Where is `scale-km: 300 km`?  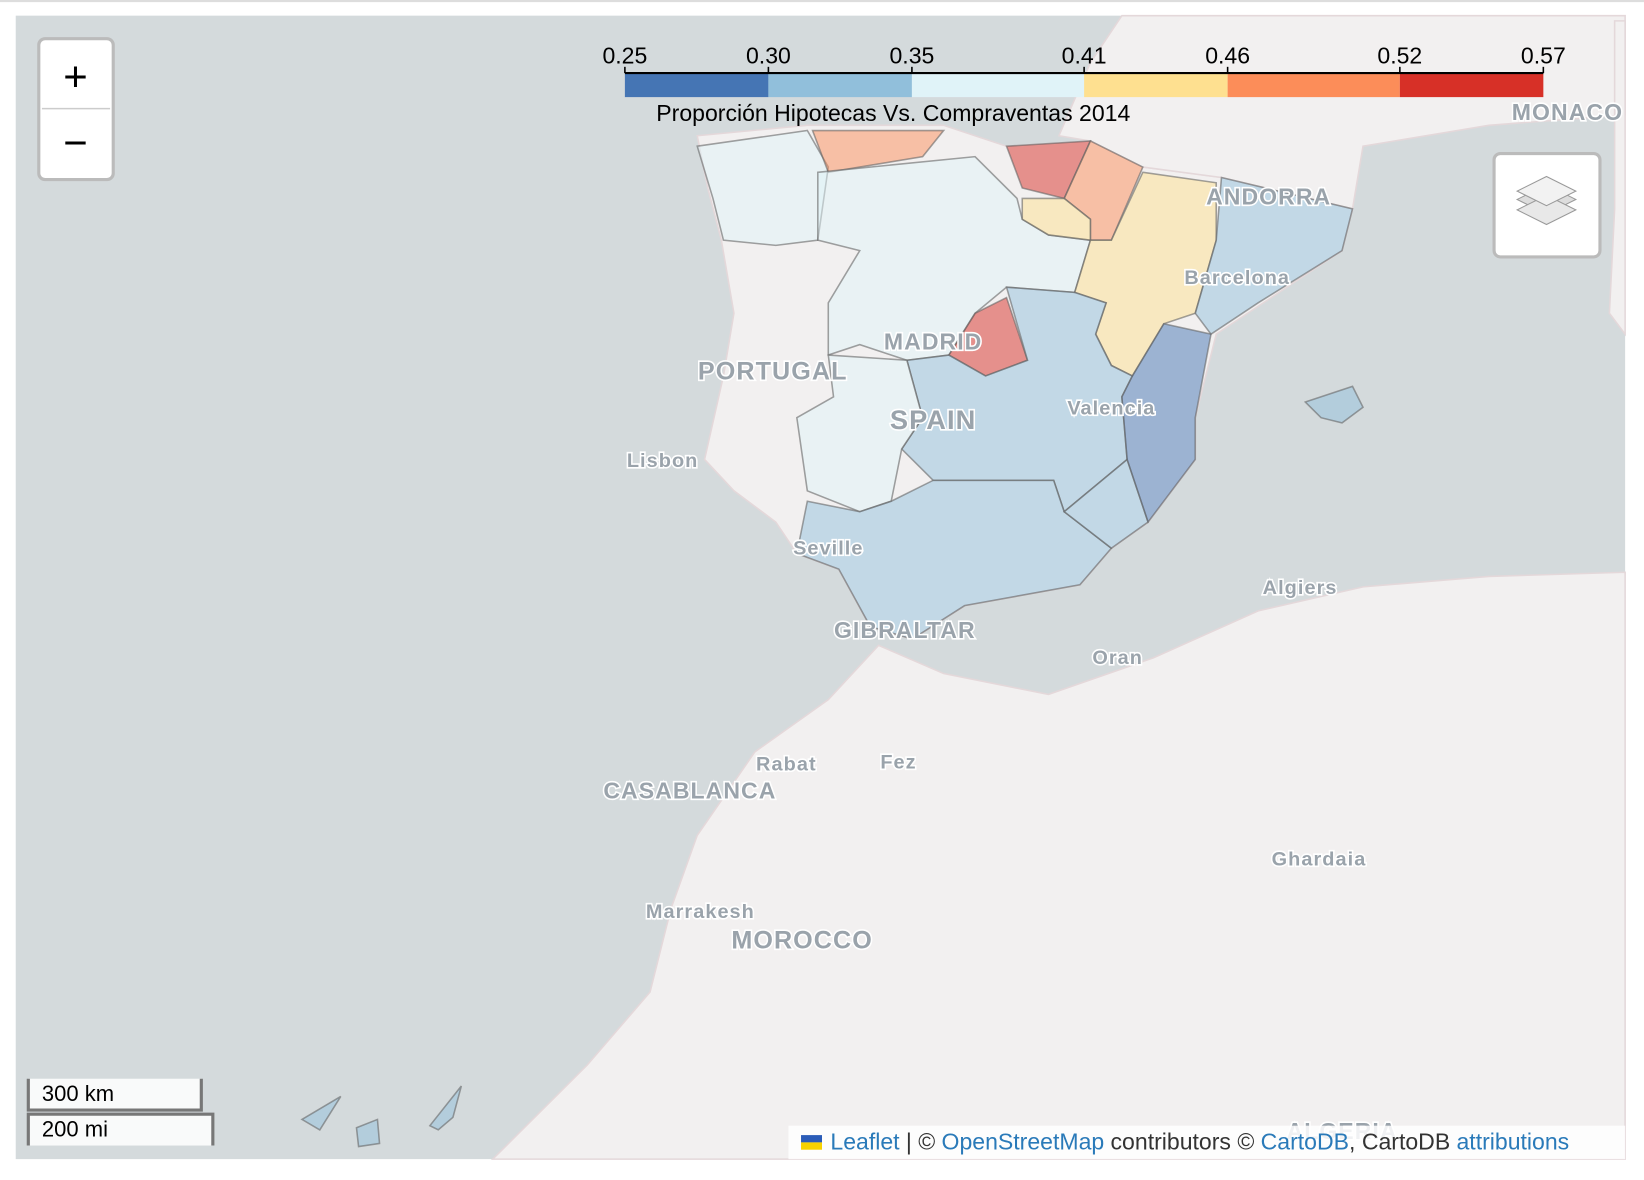
scale-km: 300 km is located at coordinates (78, 1093).